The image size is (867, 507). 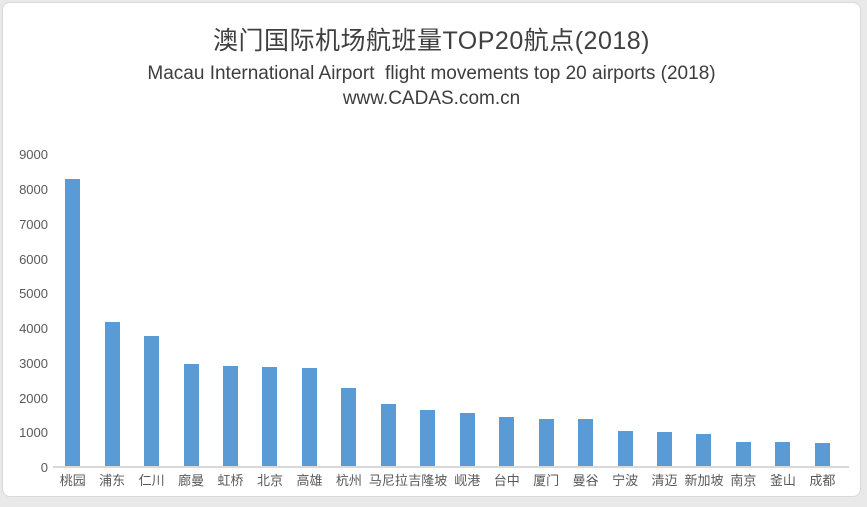 What do you see at coordinates (72, 480) in the screenshot?
I see `x-axis-label: 桃园` at bounding box center [72, 480].